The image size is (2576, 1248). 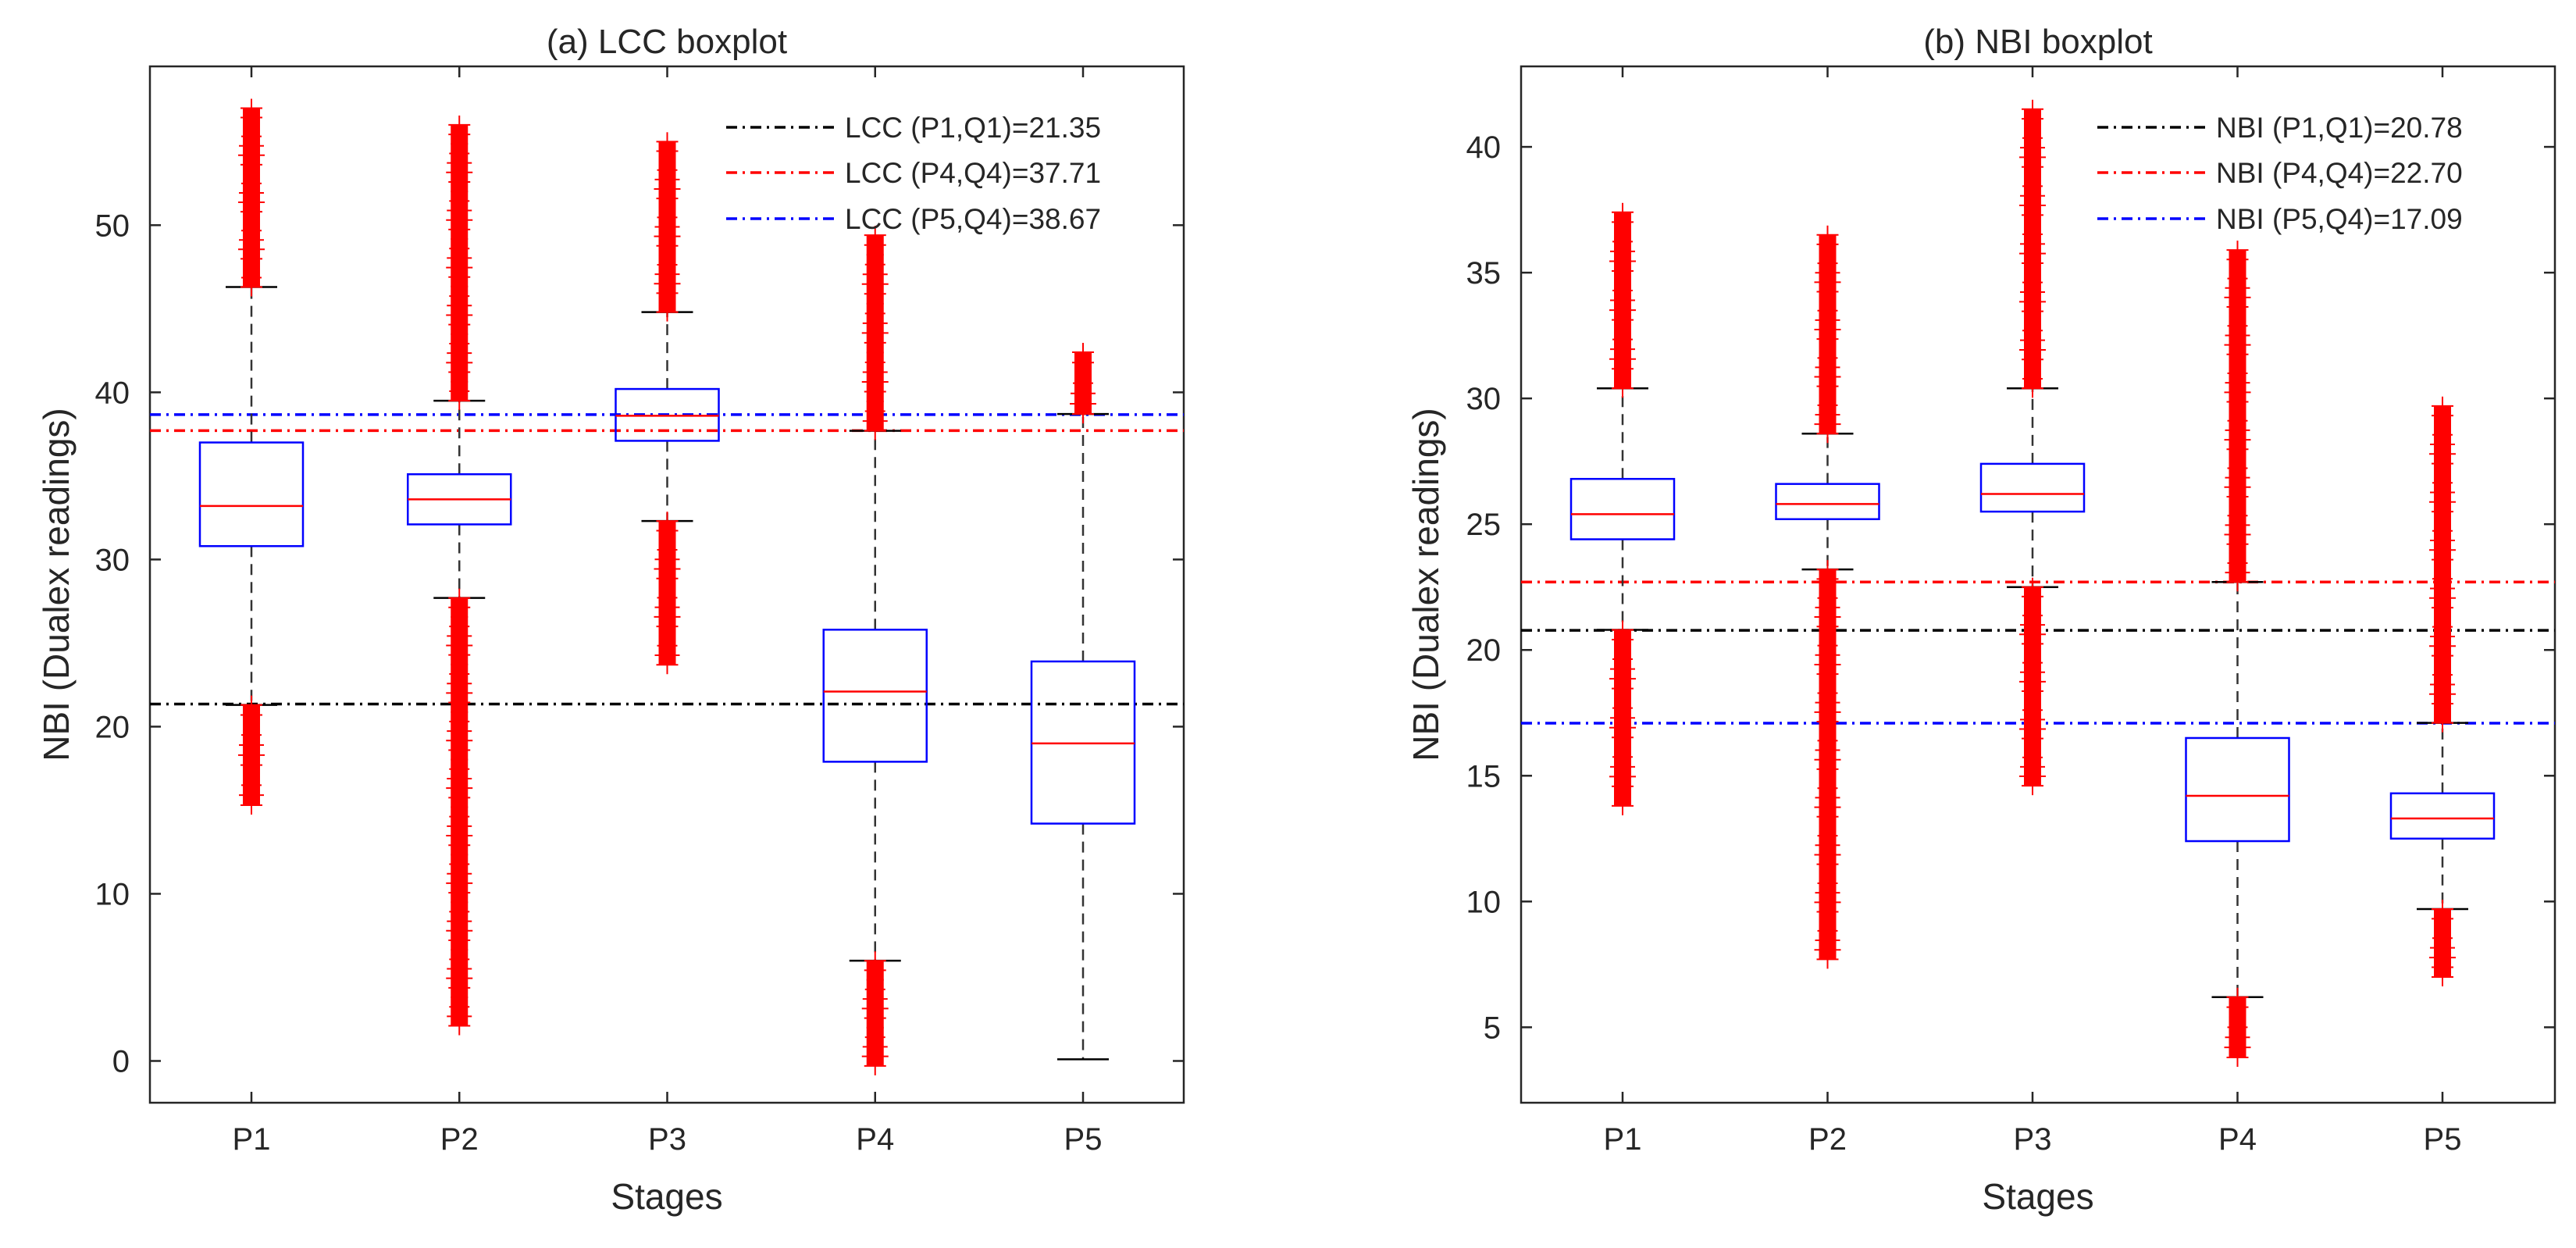 I want to click on y-tick-label: 0, so click(x=121, y=1061).